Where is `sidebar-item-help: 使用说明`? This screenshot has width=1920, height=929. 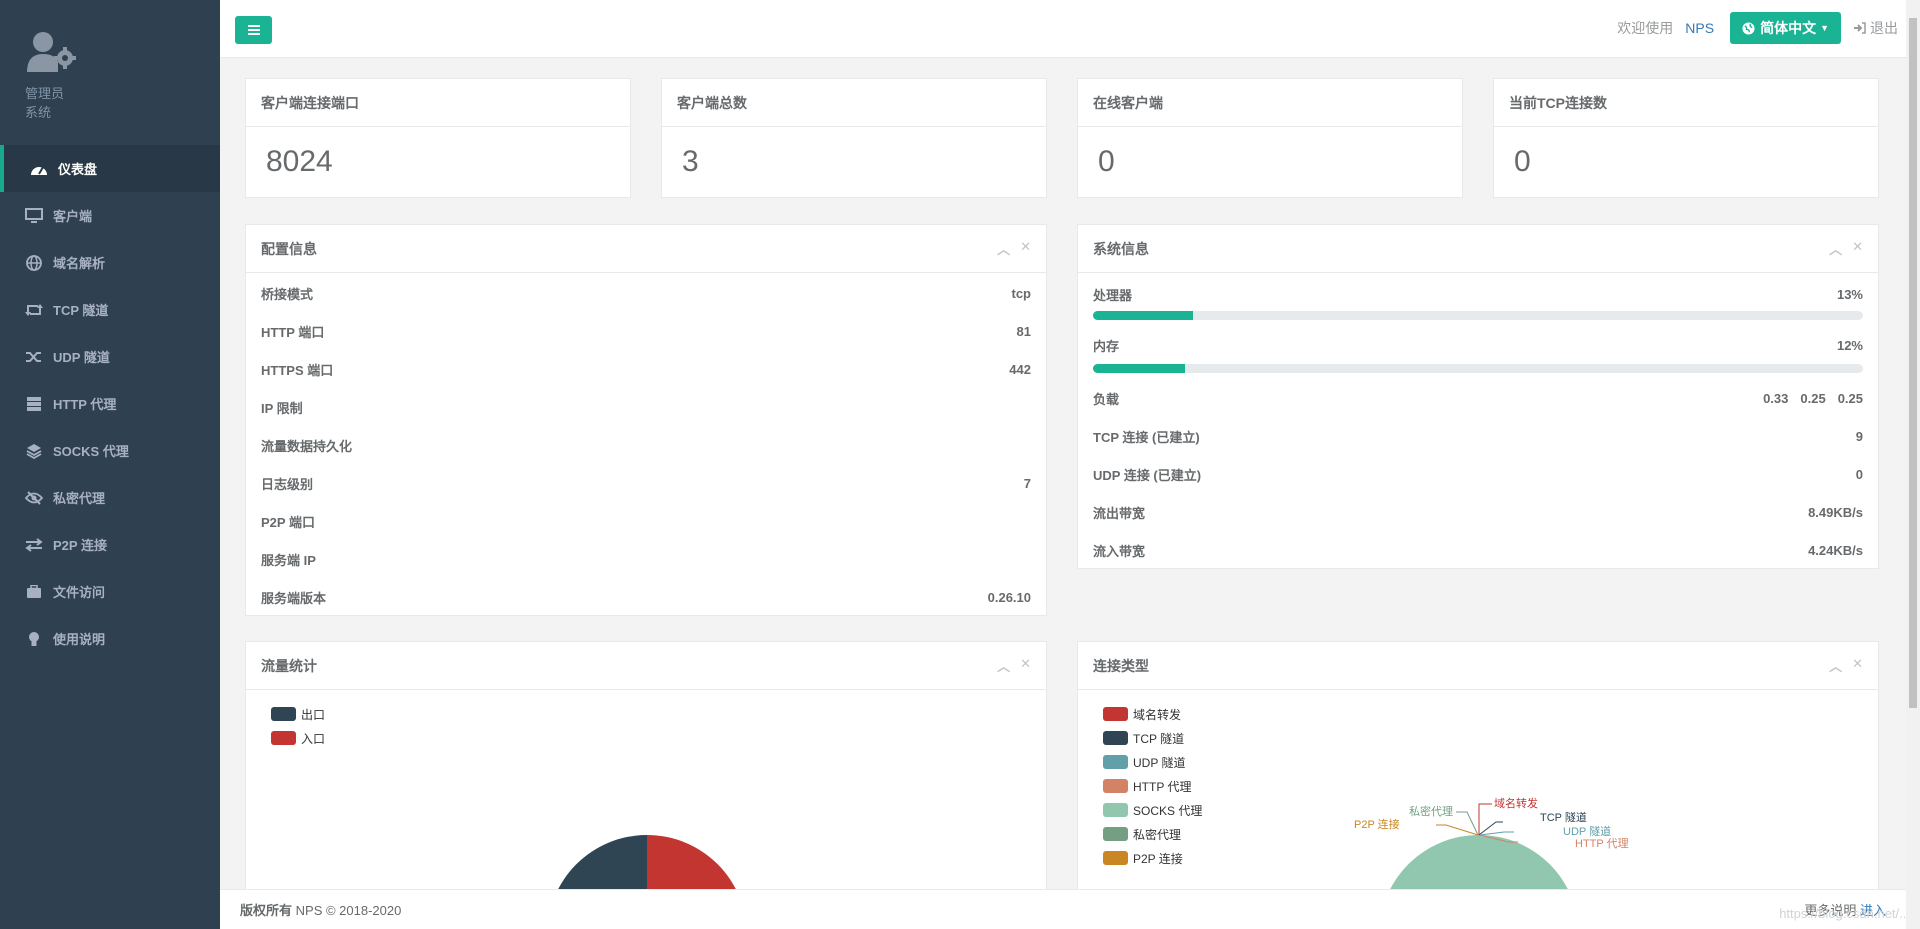 sidebar-item-help: 使用说明 is located at coordinates (110, 638).